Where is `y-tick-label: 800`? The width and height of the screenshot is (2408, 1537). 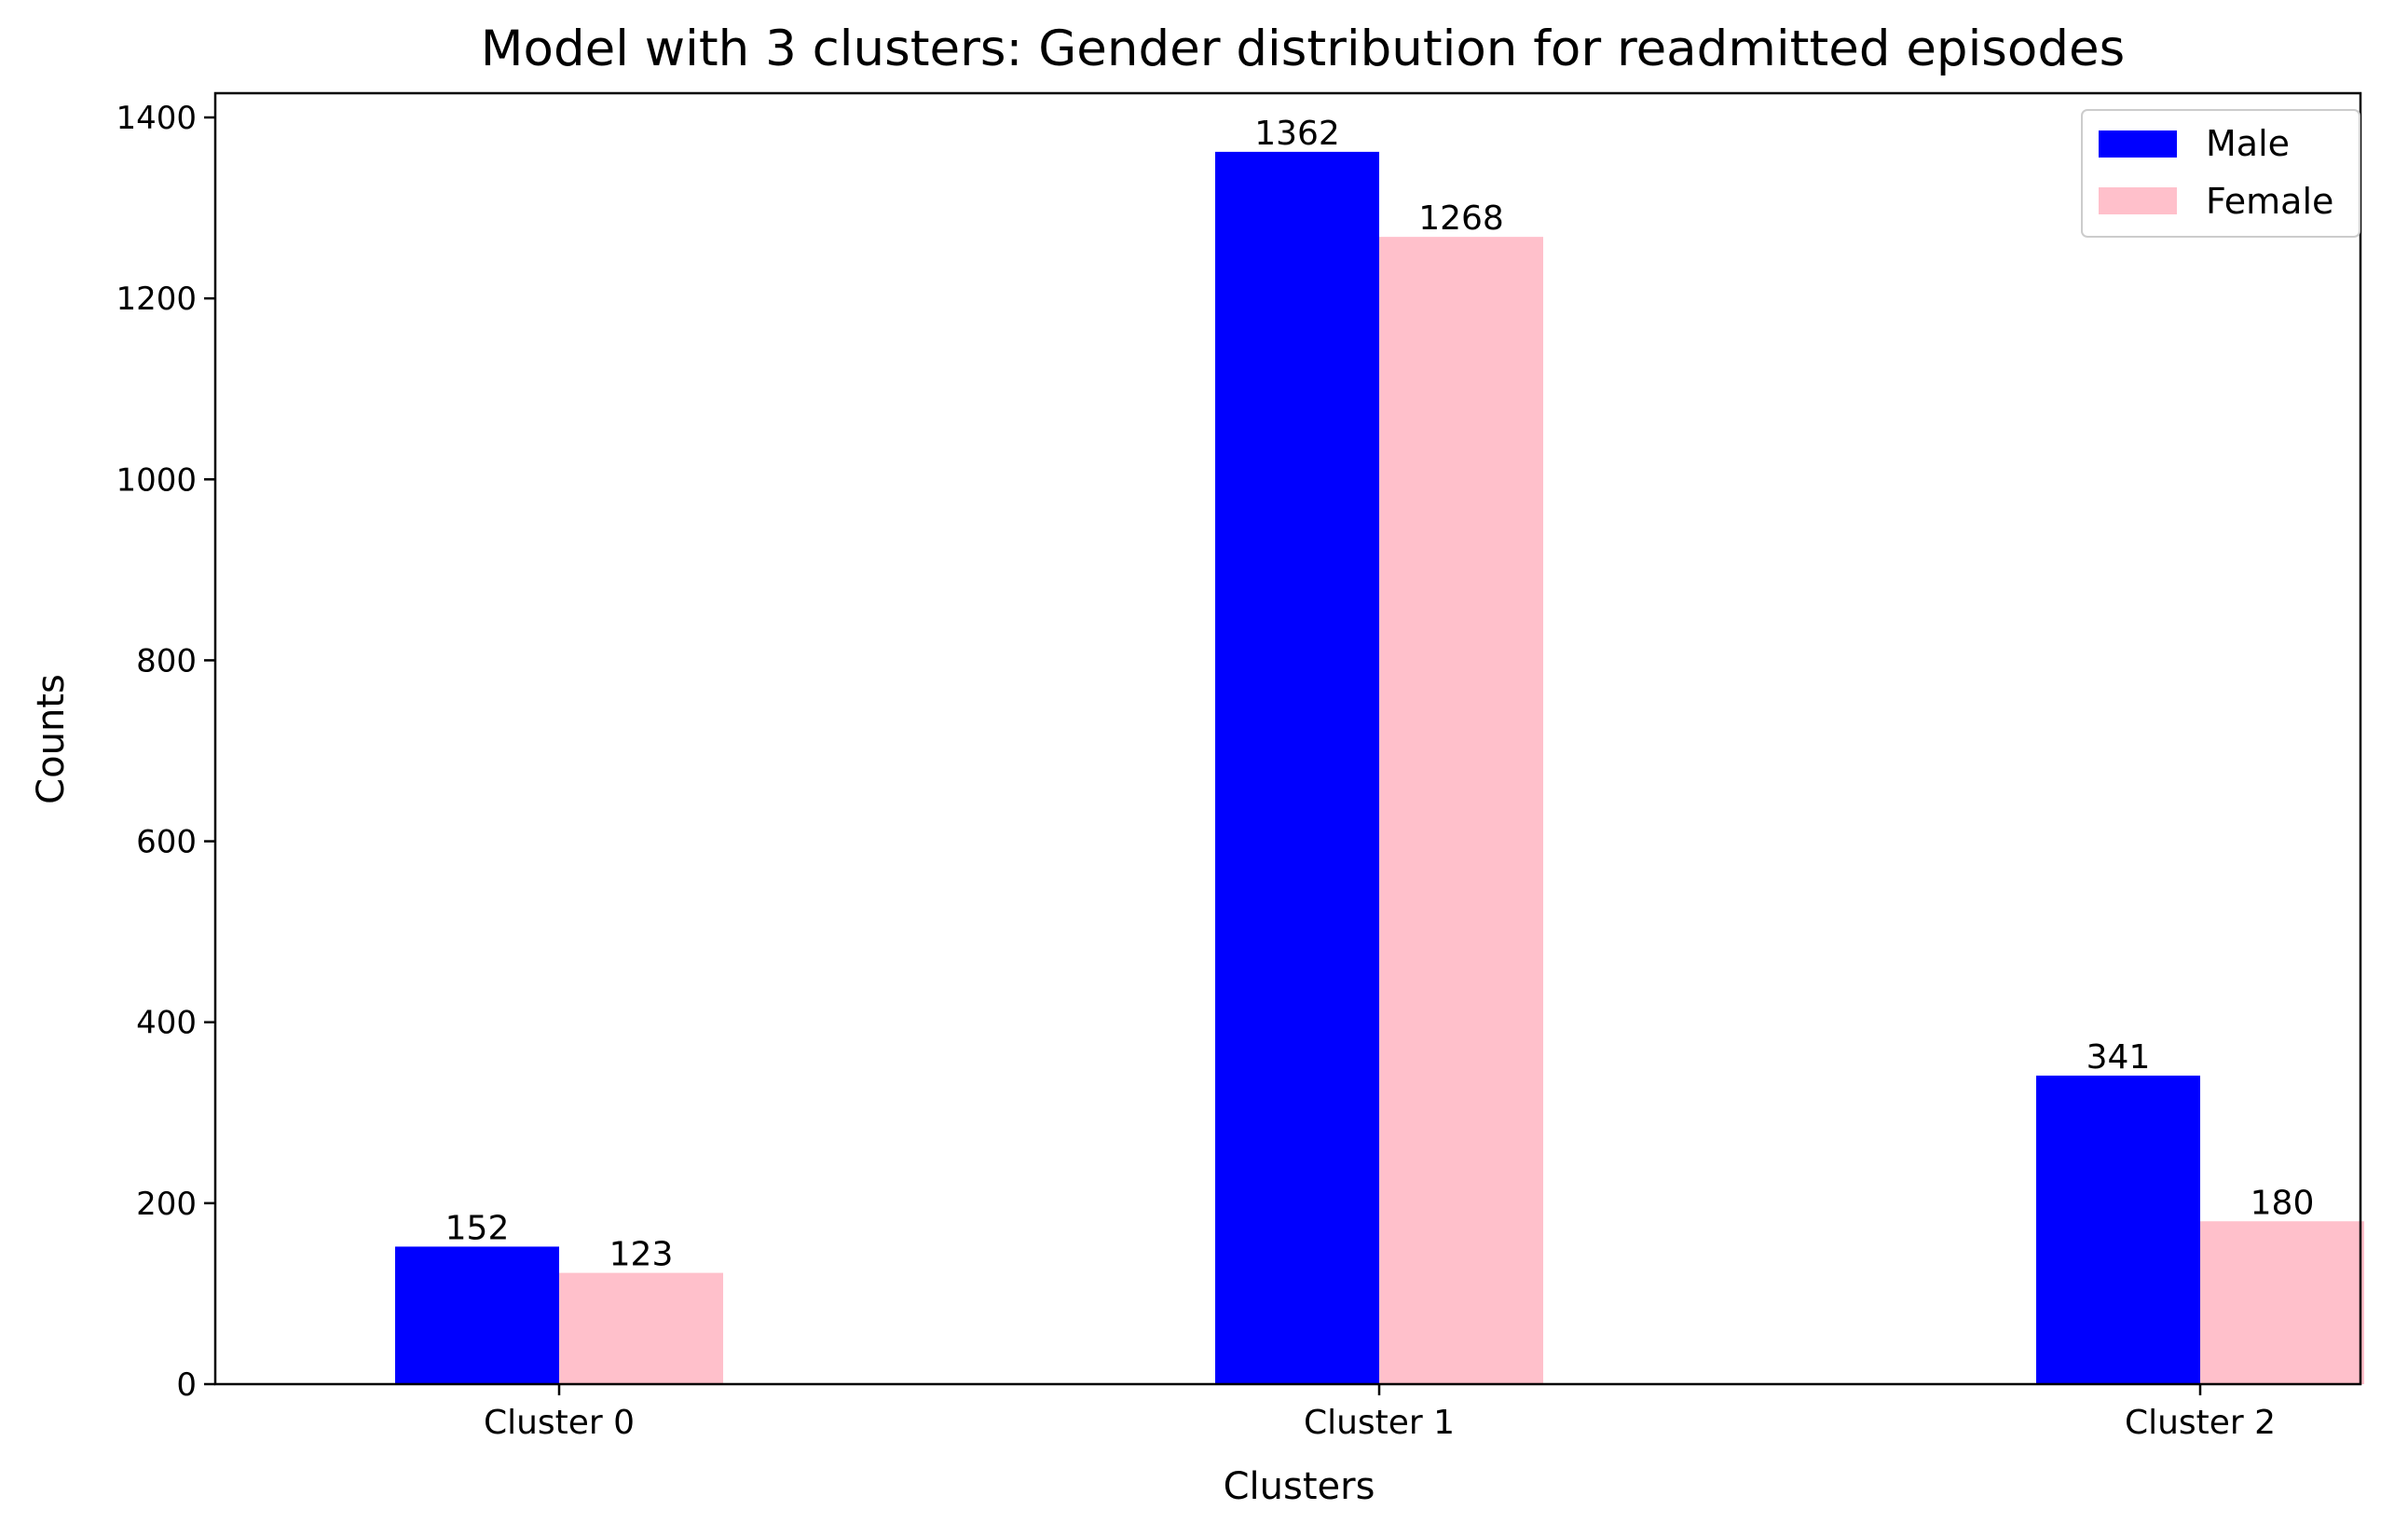
y-tick-label: 800 is located at coordinates (167, 660).